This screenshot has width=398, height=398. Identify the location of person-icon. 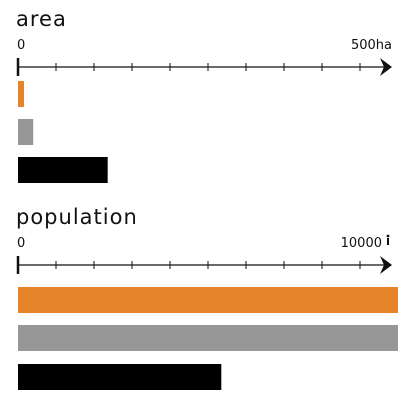
(388, 239).